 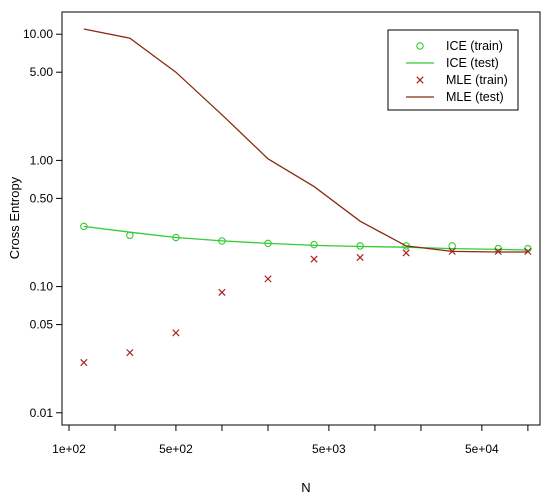 What do you see at coordinates (69, 449) in the screenshot?
I see `x-tick-label: 1e+02` at bounding box center [69, 449].